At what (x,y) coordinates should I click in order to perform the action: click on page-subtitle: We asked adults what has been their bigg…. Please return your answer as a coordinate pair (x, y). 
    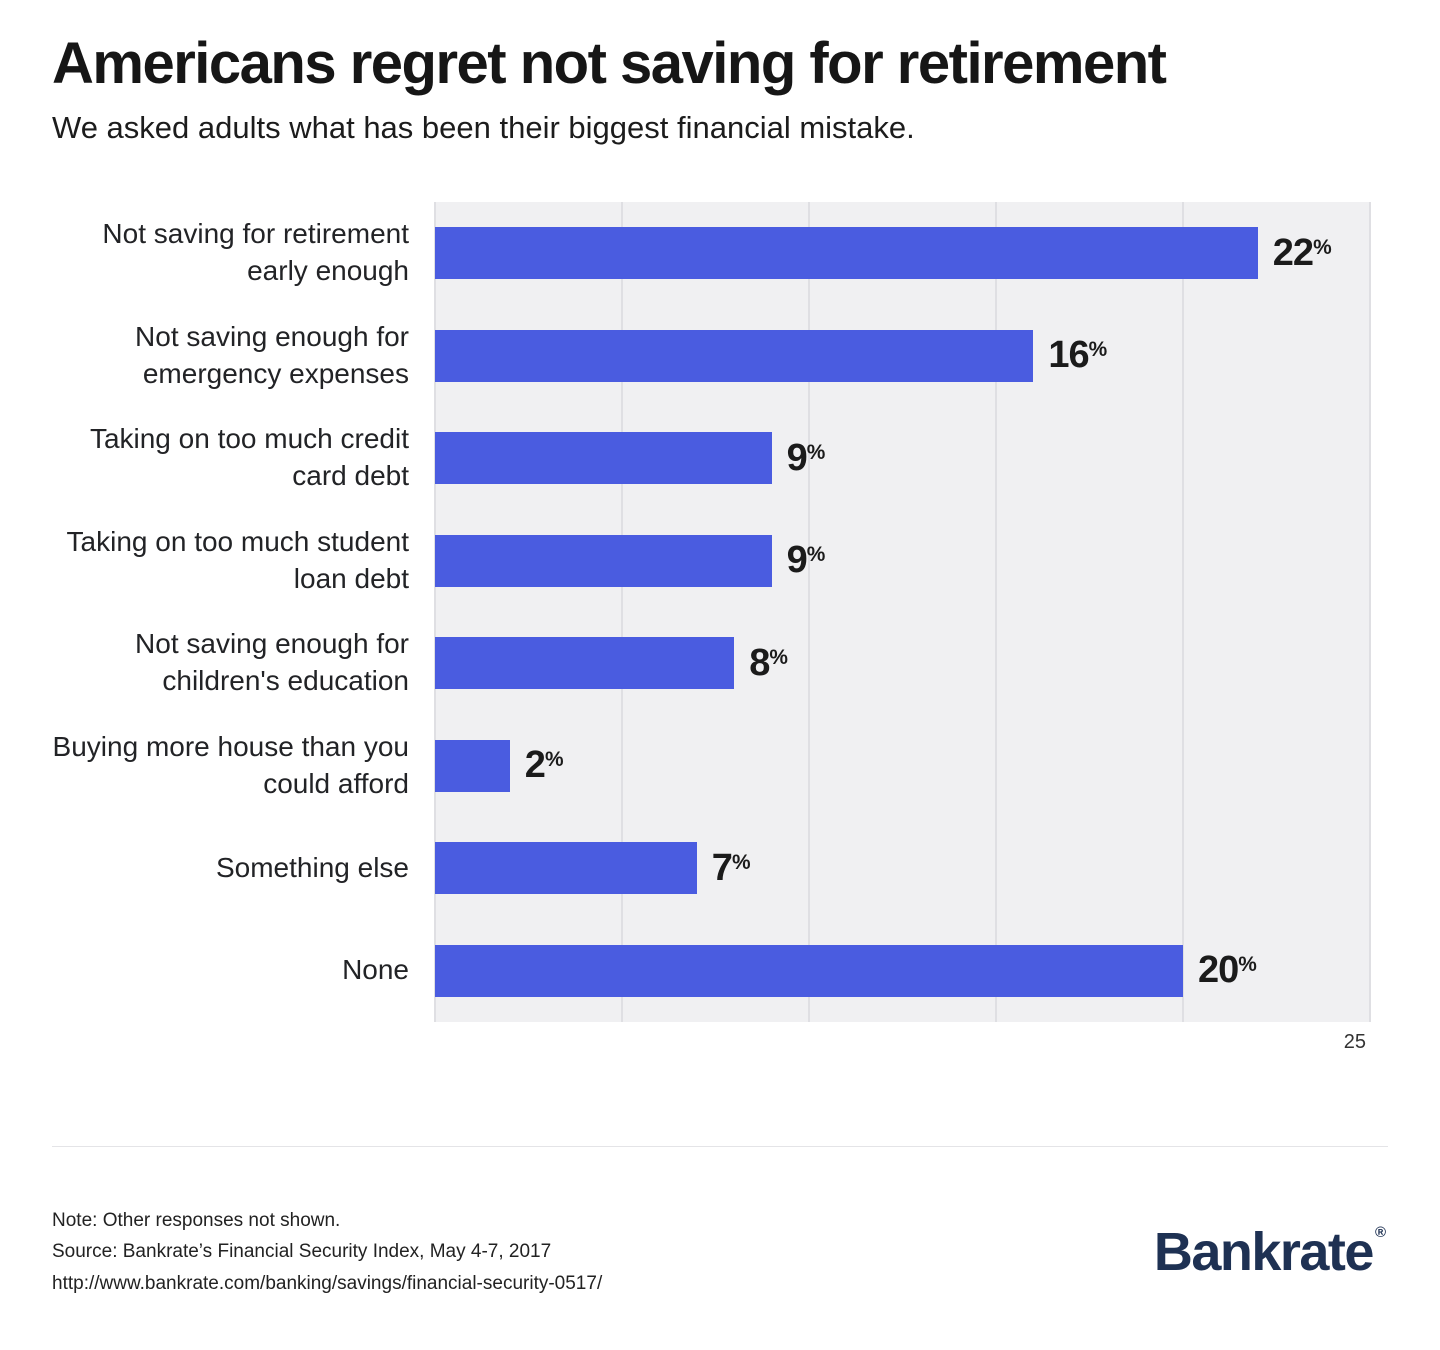
    Looking at the image, I should click on (483, 127).